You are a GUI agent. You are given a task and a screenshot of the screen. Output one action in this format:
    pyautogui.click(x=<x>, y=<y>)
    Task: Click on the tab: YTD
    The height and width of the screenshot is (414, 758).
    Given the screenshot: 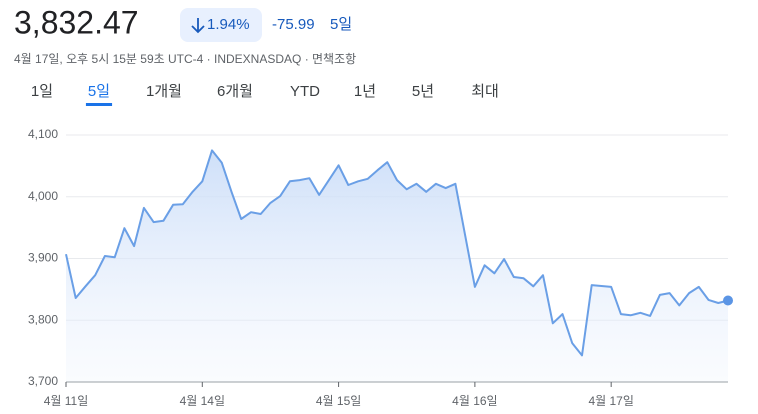 What is the action you would take?
    pyautogui.click(x=305, y=91)
    